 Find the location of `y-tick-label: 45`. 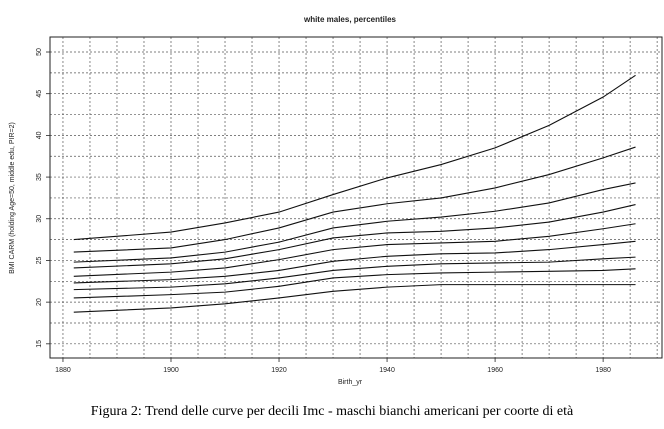

y-tick-label: 45 is located at coordinates (39, 94).